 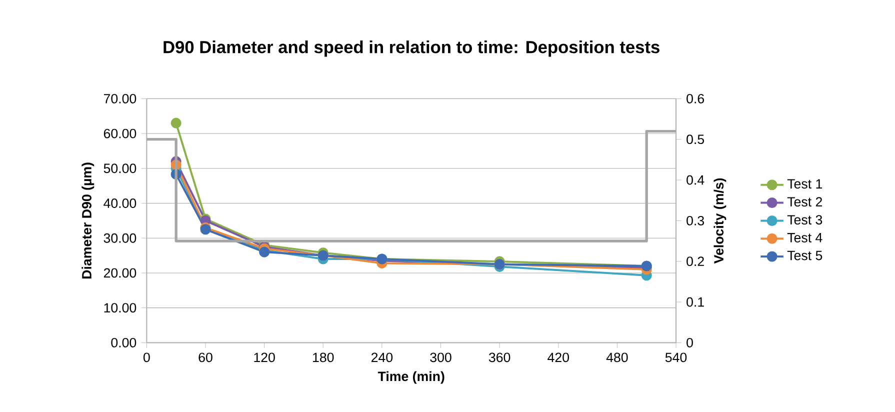 What do you see at coordinates (205, 357) in the screenshot?
I see `x-tick-label: 60` at bounding box center [205, 357].